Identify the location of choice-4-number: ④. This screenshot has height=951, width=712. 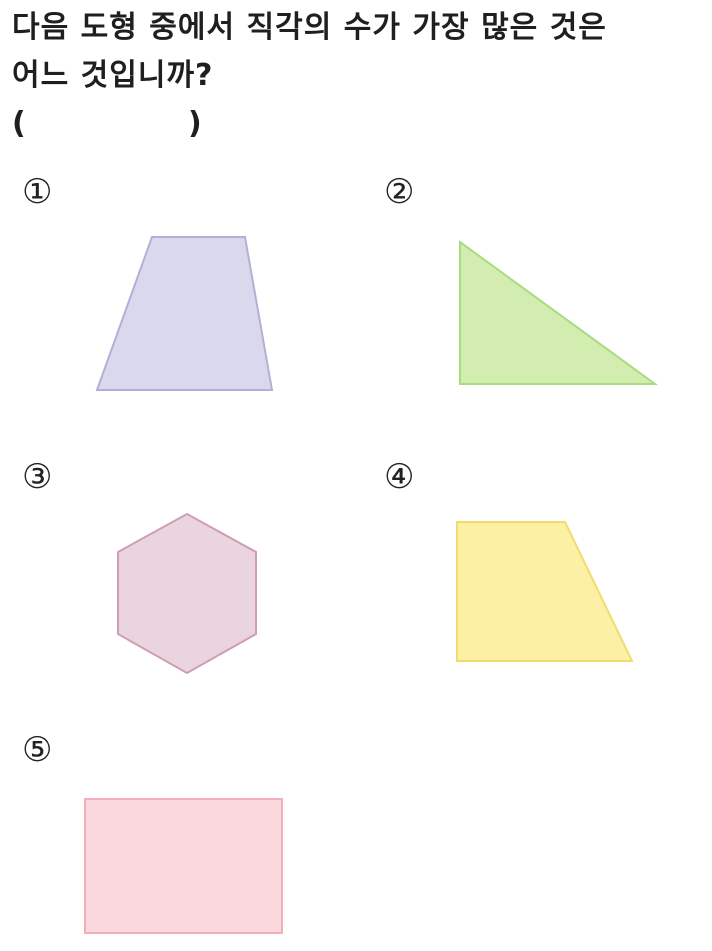
(399, 477).